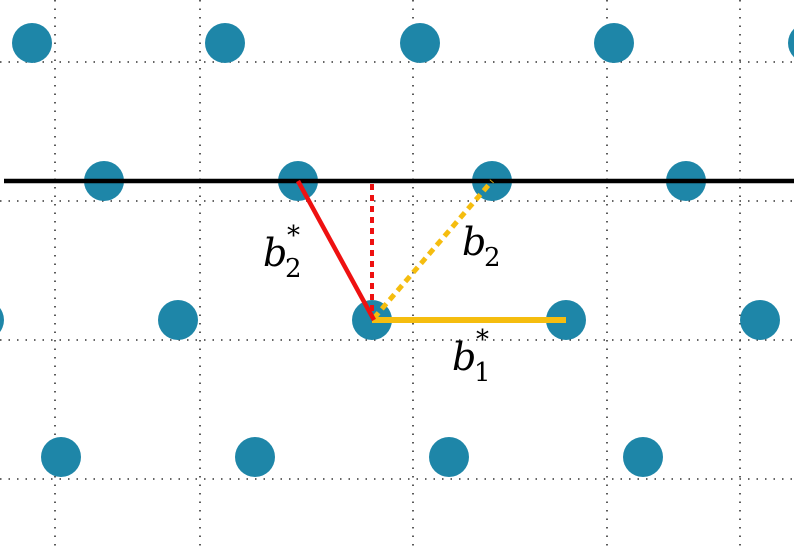 The width and height of the screenshot is (794, 546). I want to click on label-b2-star: b * 2, so click(284, 252).